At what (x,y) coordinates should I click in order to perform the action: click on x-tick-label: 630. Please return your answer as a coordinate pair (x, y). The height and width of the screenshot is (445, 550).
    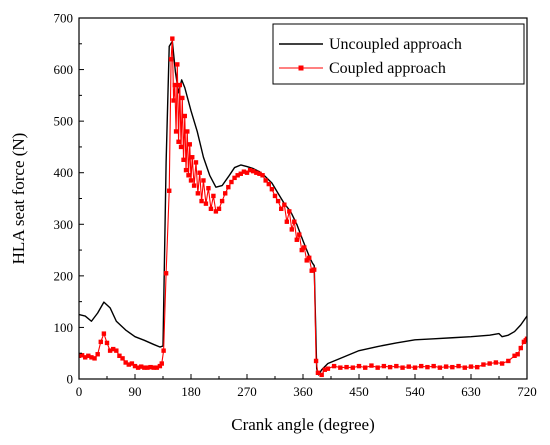
    Looking at the image, I should click on (471, 391).